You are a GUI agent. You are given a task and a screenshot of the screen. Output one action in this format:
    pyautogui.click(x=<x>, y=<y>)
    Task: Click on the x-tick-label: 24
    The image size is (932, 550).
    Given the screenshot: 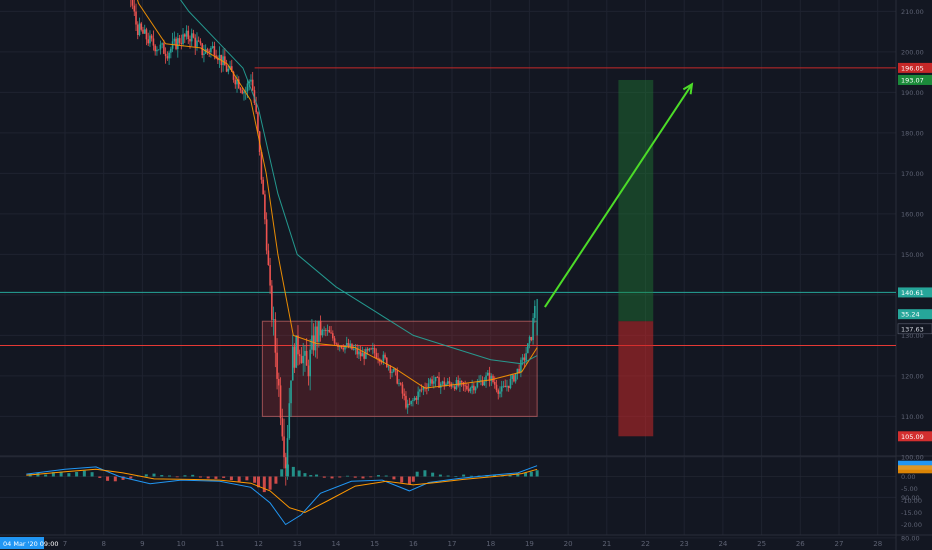 What is the action you would take?
    pyautogui.click(x=722, y=544)
    